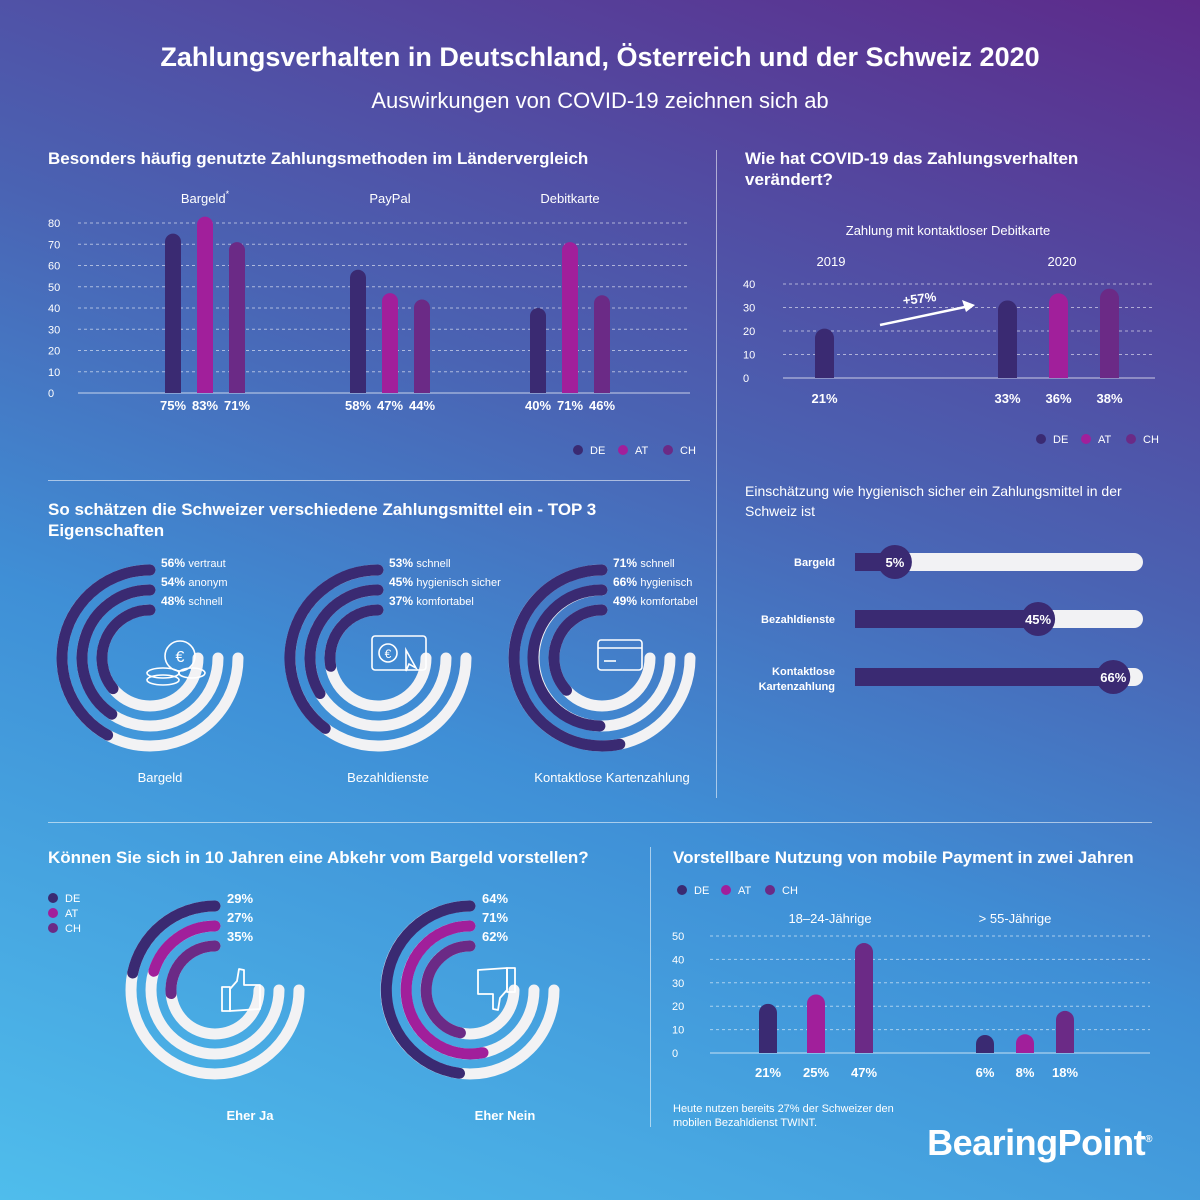  I want to click on bar-value-label: 44%, so click(422, 405).